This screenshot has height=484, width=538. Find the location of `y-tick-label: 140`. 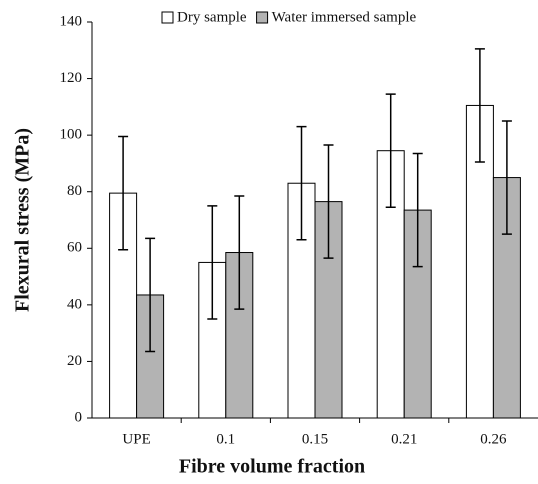

y-tick-label: 140 is located at coordinates (71, 21).